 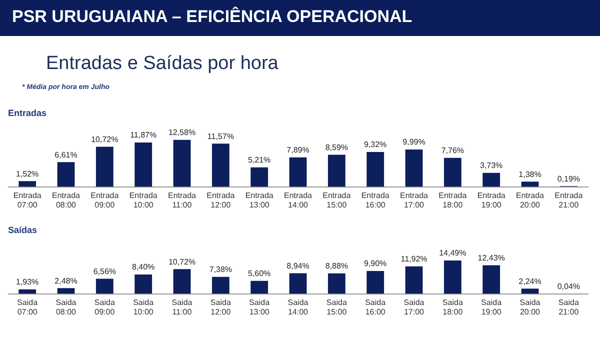 What do you see at coordinates (221, 200) in the screenshot?
I see `x-tick-label: Entrada 12:00` at bounding box center [221, 200].